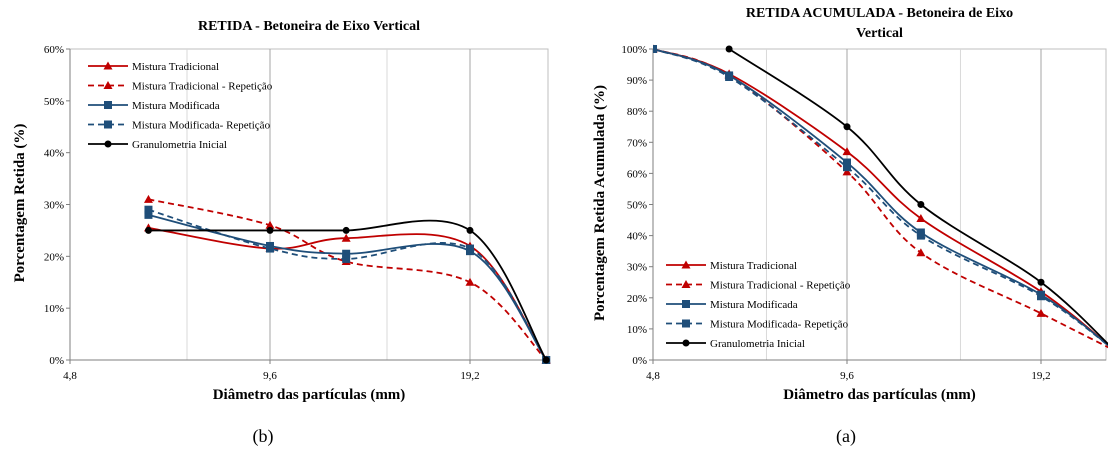  I want to click on chart-title: RETIDA - Betoneira de Eixo Vertical, so click(309, 26).